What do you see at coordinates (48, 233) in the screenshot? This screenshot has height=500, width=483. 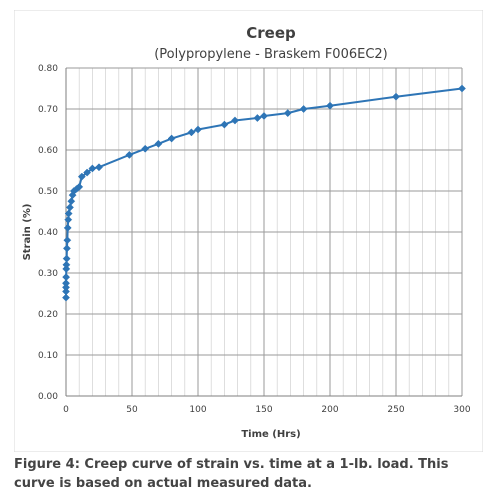 I see `y-tick-label: 0.40` at bounding box center [48, 233].